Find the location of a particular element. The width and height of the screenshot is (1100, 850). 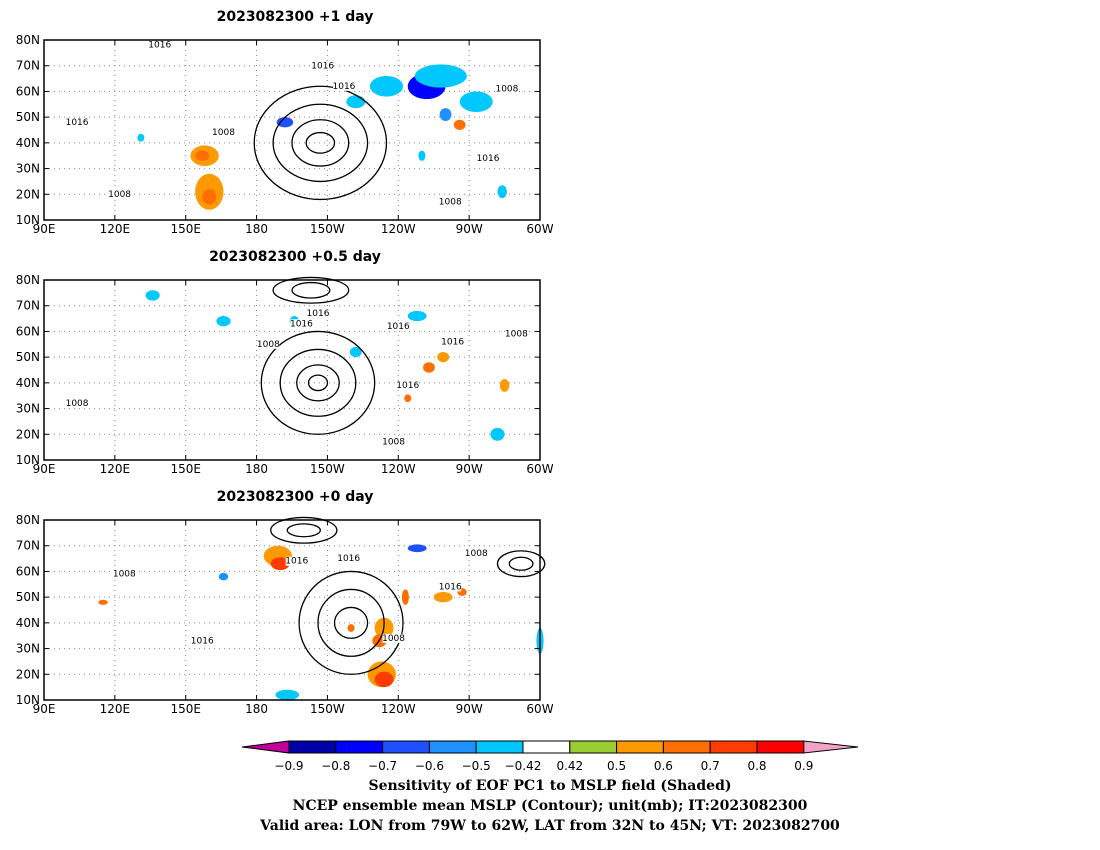

lat-tick-label: 10N is located at coordinates (28, 460).